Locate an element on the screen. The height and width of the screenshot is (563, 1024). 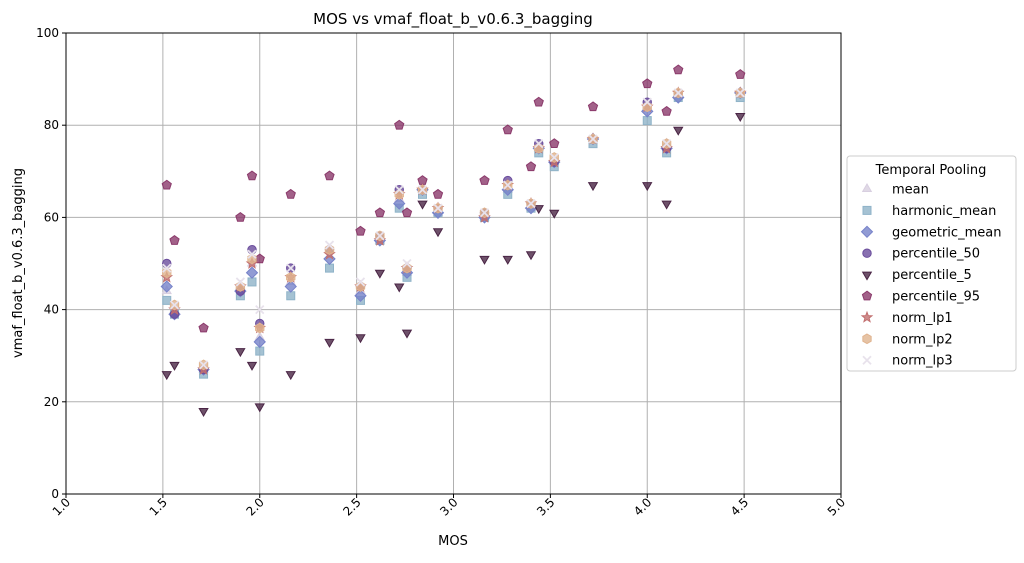
y-ticks: 0 20 40 60 80 100 is located at coordinates (51, 263).